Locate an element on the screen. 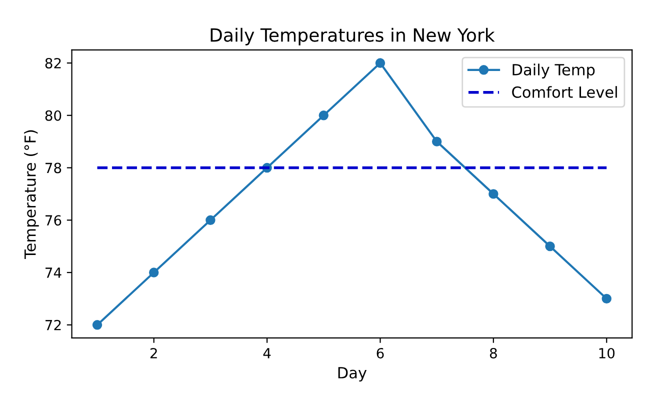 The width and height of the screenshot is (671, 393). legend-label: Comfort Level is located at coordinates (564, 92).